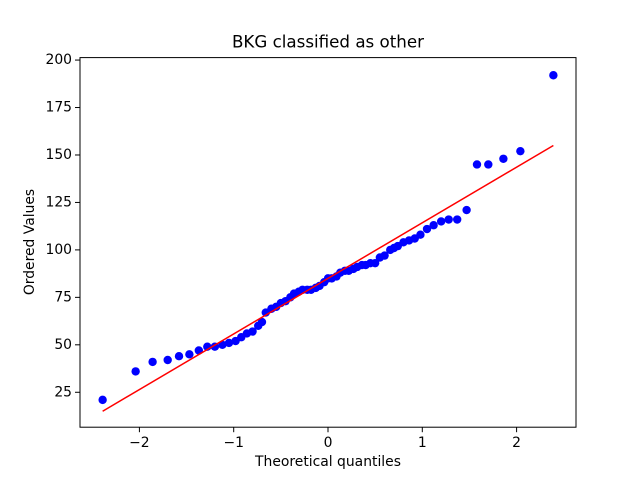  Describe the element at coordinates (233, 443) in the screenshot. I see `x-tick-label: −1` at that location.